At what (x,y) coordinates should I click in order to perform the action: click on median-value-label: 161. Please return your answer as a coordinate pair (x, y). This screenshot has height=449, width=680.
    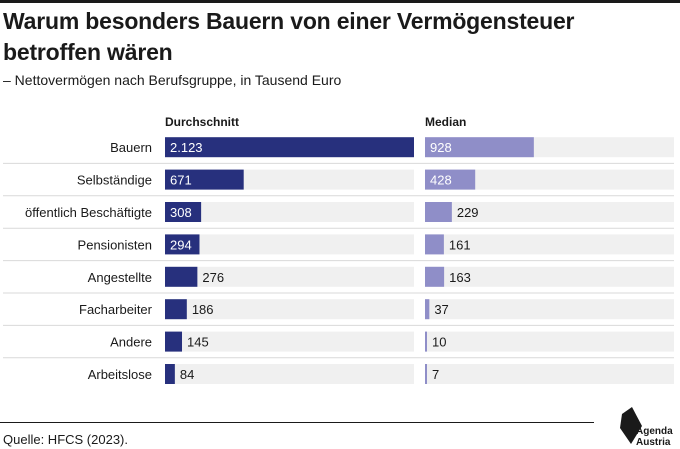
    Looking at the image, I should click on (460, 244).